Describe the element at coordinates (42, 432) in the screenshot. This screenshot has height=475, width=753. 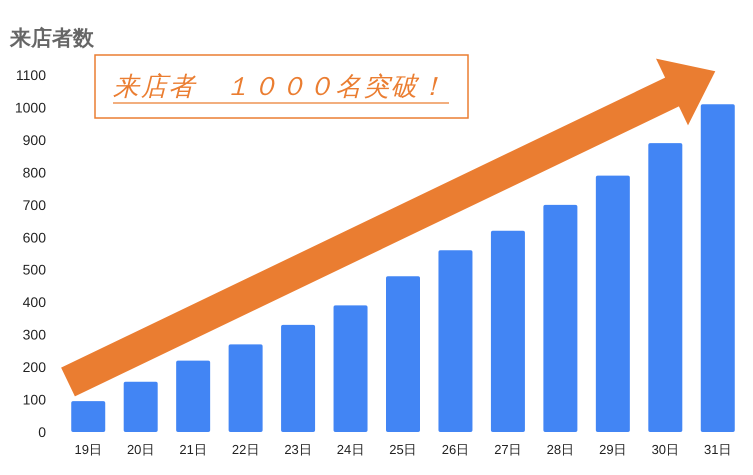
I see `y-tick-label: 0` at that location.